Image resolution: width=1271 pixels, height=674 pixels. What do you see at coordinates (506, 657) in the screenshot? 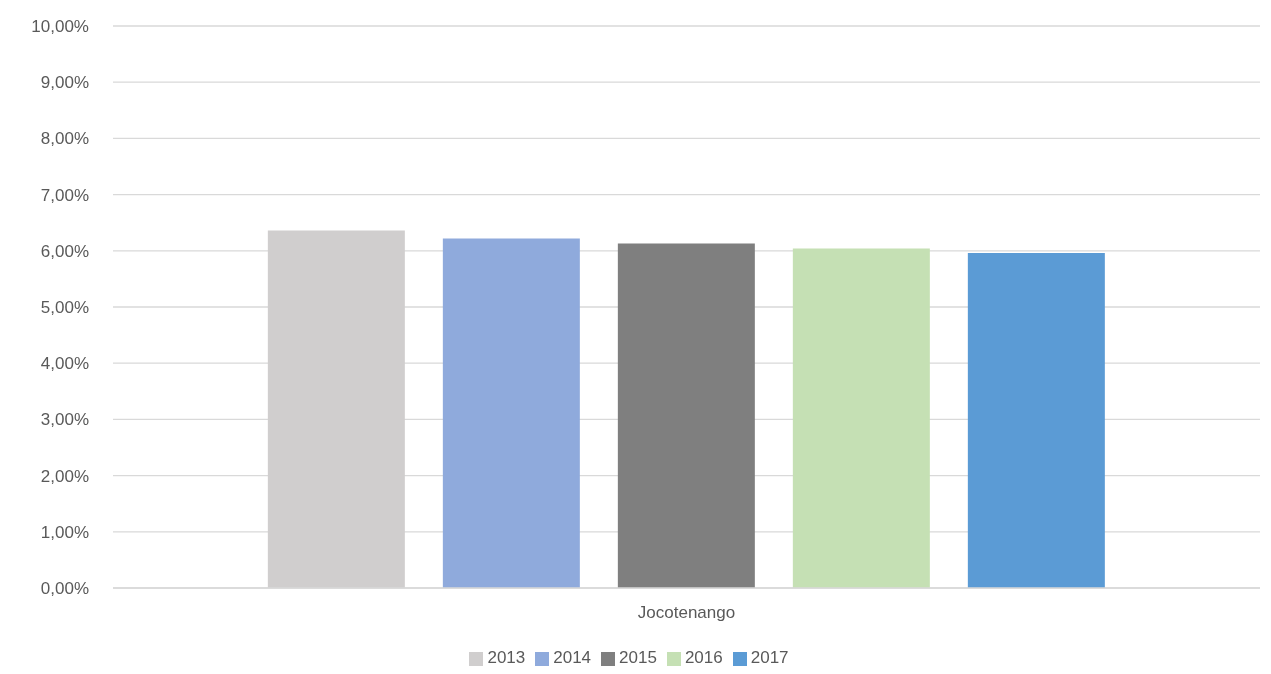
I see `legend-label: 2013` at bounding box center [506, 657].